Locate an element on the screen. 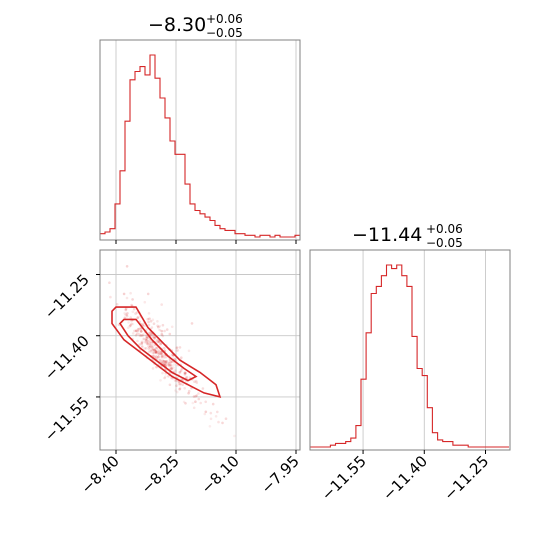  param1-title-median: −8.30 is located at coordinates (177, 25).